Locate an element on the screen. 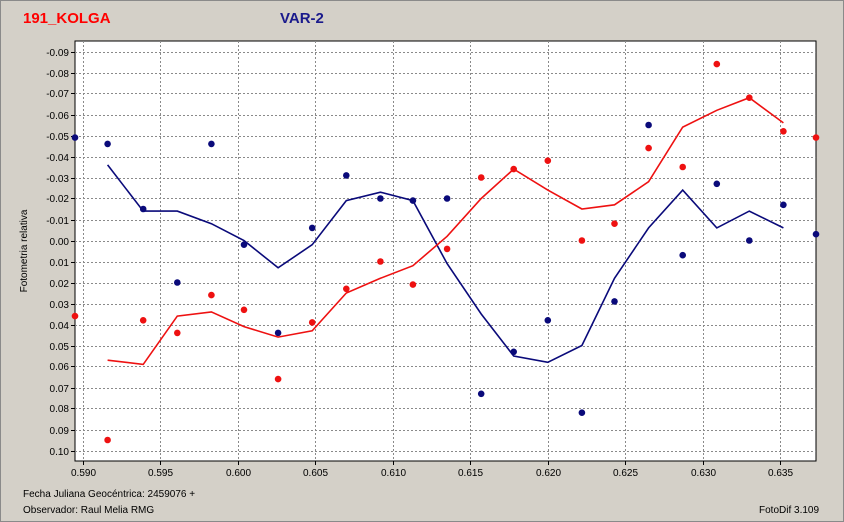 The width and height of the screenshot is (844, 522). x-tick-label: 0.625 is located at coordinates (625, 473).